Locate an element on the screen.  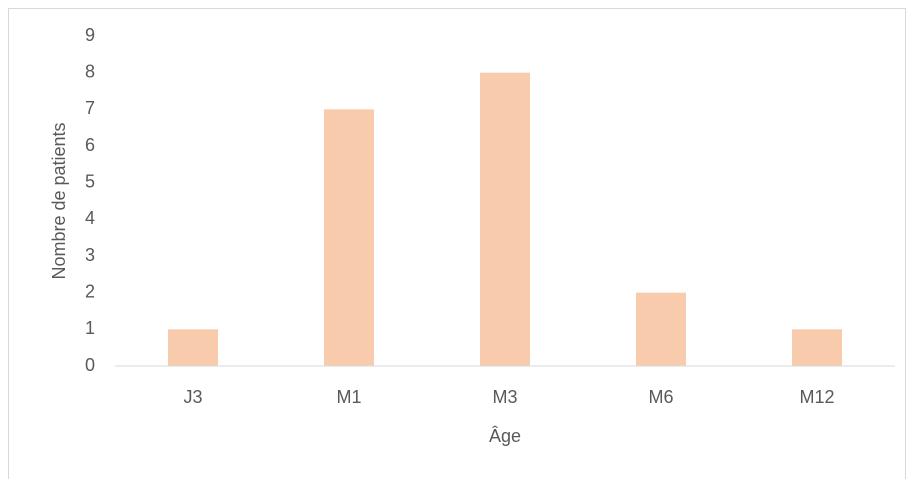
x-tick-label: M1 is located at coordinates (348, 397).